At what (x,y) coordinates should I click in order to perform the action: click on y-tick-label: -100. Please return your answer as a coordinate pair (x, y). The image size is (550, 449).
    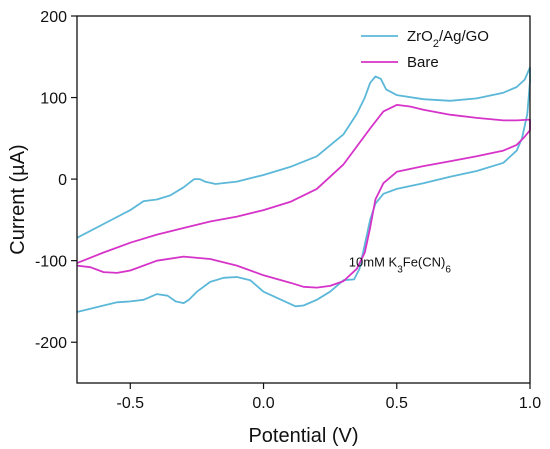
    Looking at the image, I should click on (51, 262).